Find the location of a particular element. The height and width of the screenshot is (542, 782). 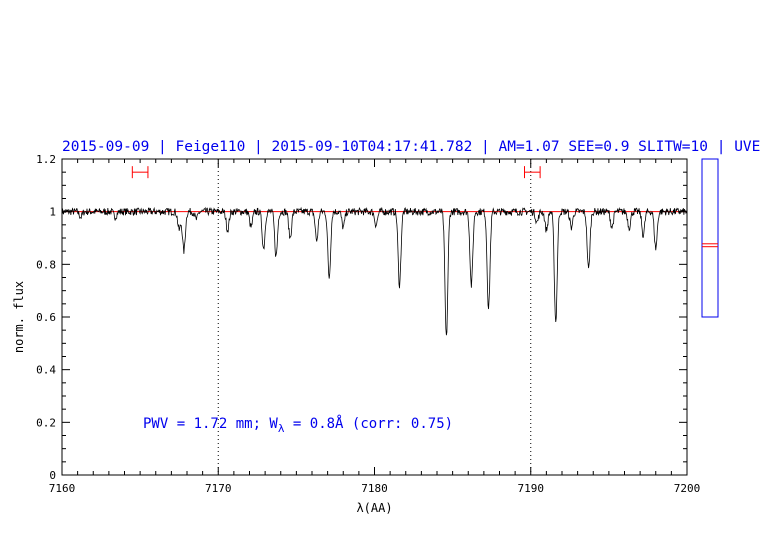

side-panel-frame is located at coordinates (710, 238).